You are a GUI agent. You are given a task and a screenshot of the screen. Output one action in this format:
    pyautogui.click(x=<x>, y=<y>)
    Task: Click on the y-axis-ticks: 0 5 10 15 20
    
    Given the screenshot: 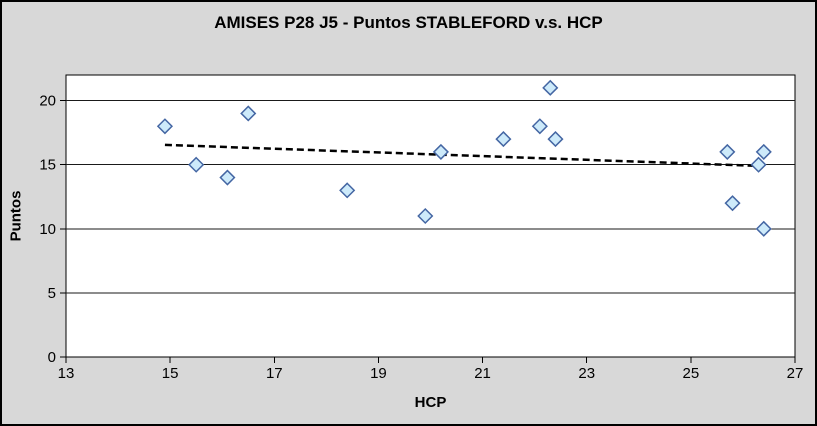 What is the action you would take?
    pyautogui.click(x=52, y=229)
    